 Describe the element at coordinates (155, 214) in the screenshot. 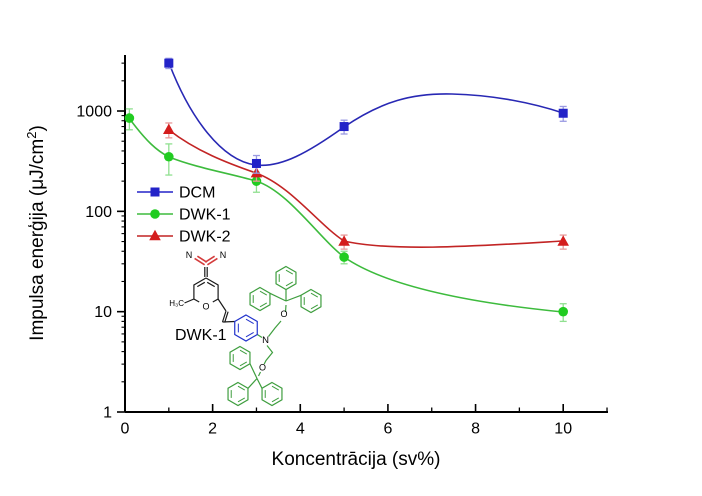

I see `legend-marker-circle` at that location.